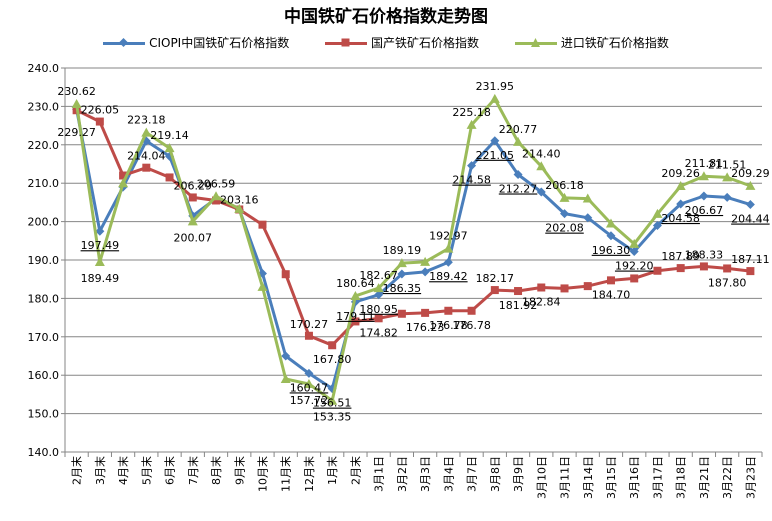  Describe the element at coordinates (614, 43) in the screenshot. I see `legend-label-imported: 进口铁矿石价格指数` at that location.